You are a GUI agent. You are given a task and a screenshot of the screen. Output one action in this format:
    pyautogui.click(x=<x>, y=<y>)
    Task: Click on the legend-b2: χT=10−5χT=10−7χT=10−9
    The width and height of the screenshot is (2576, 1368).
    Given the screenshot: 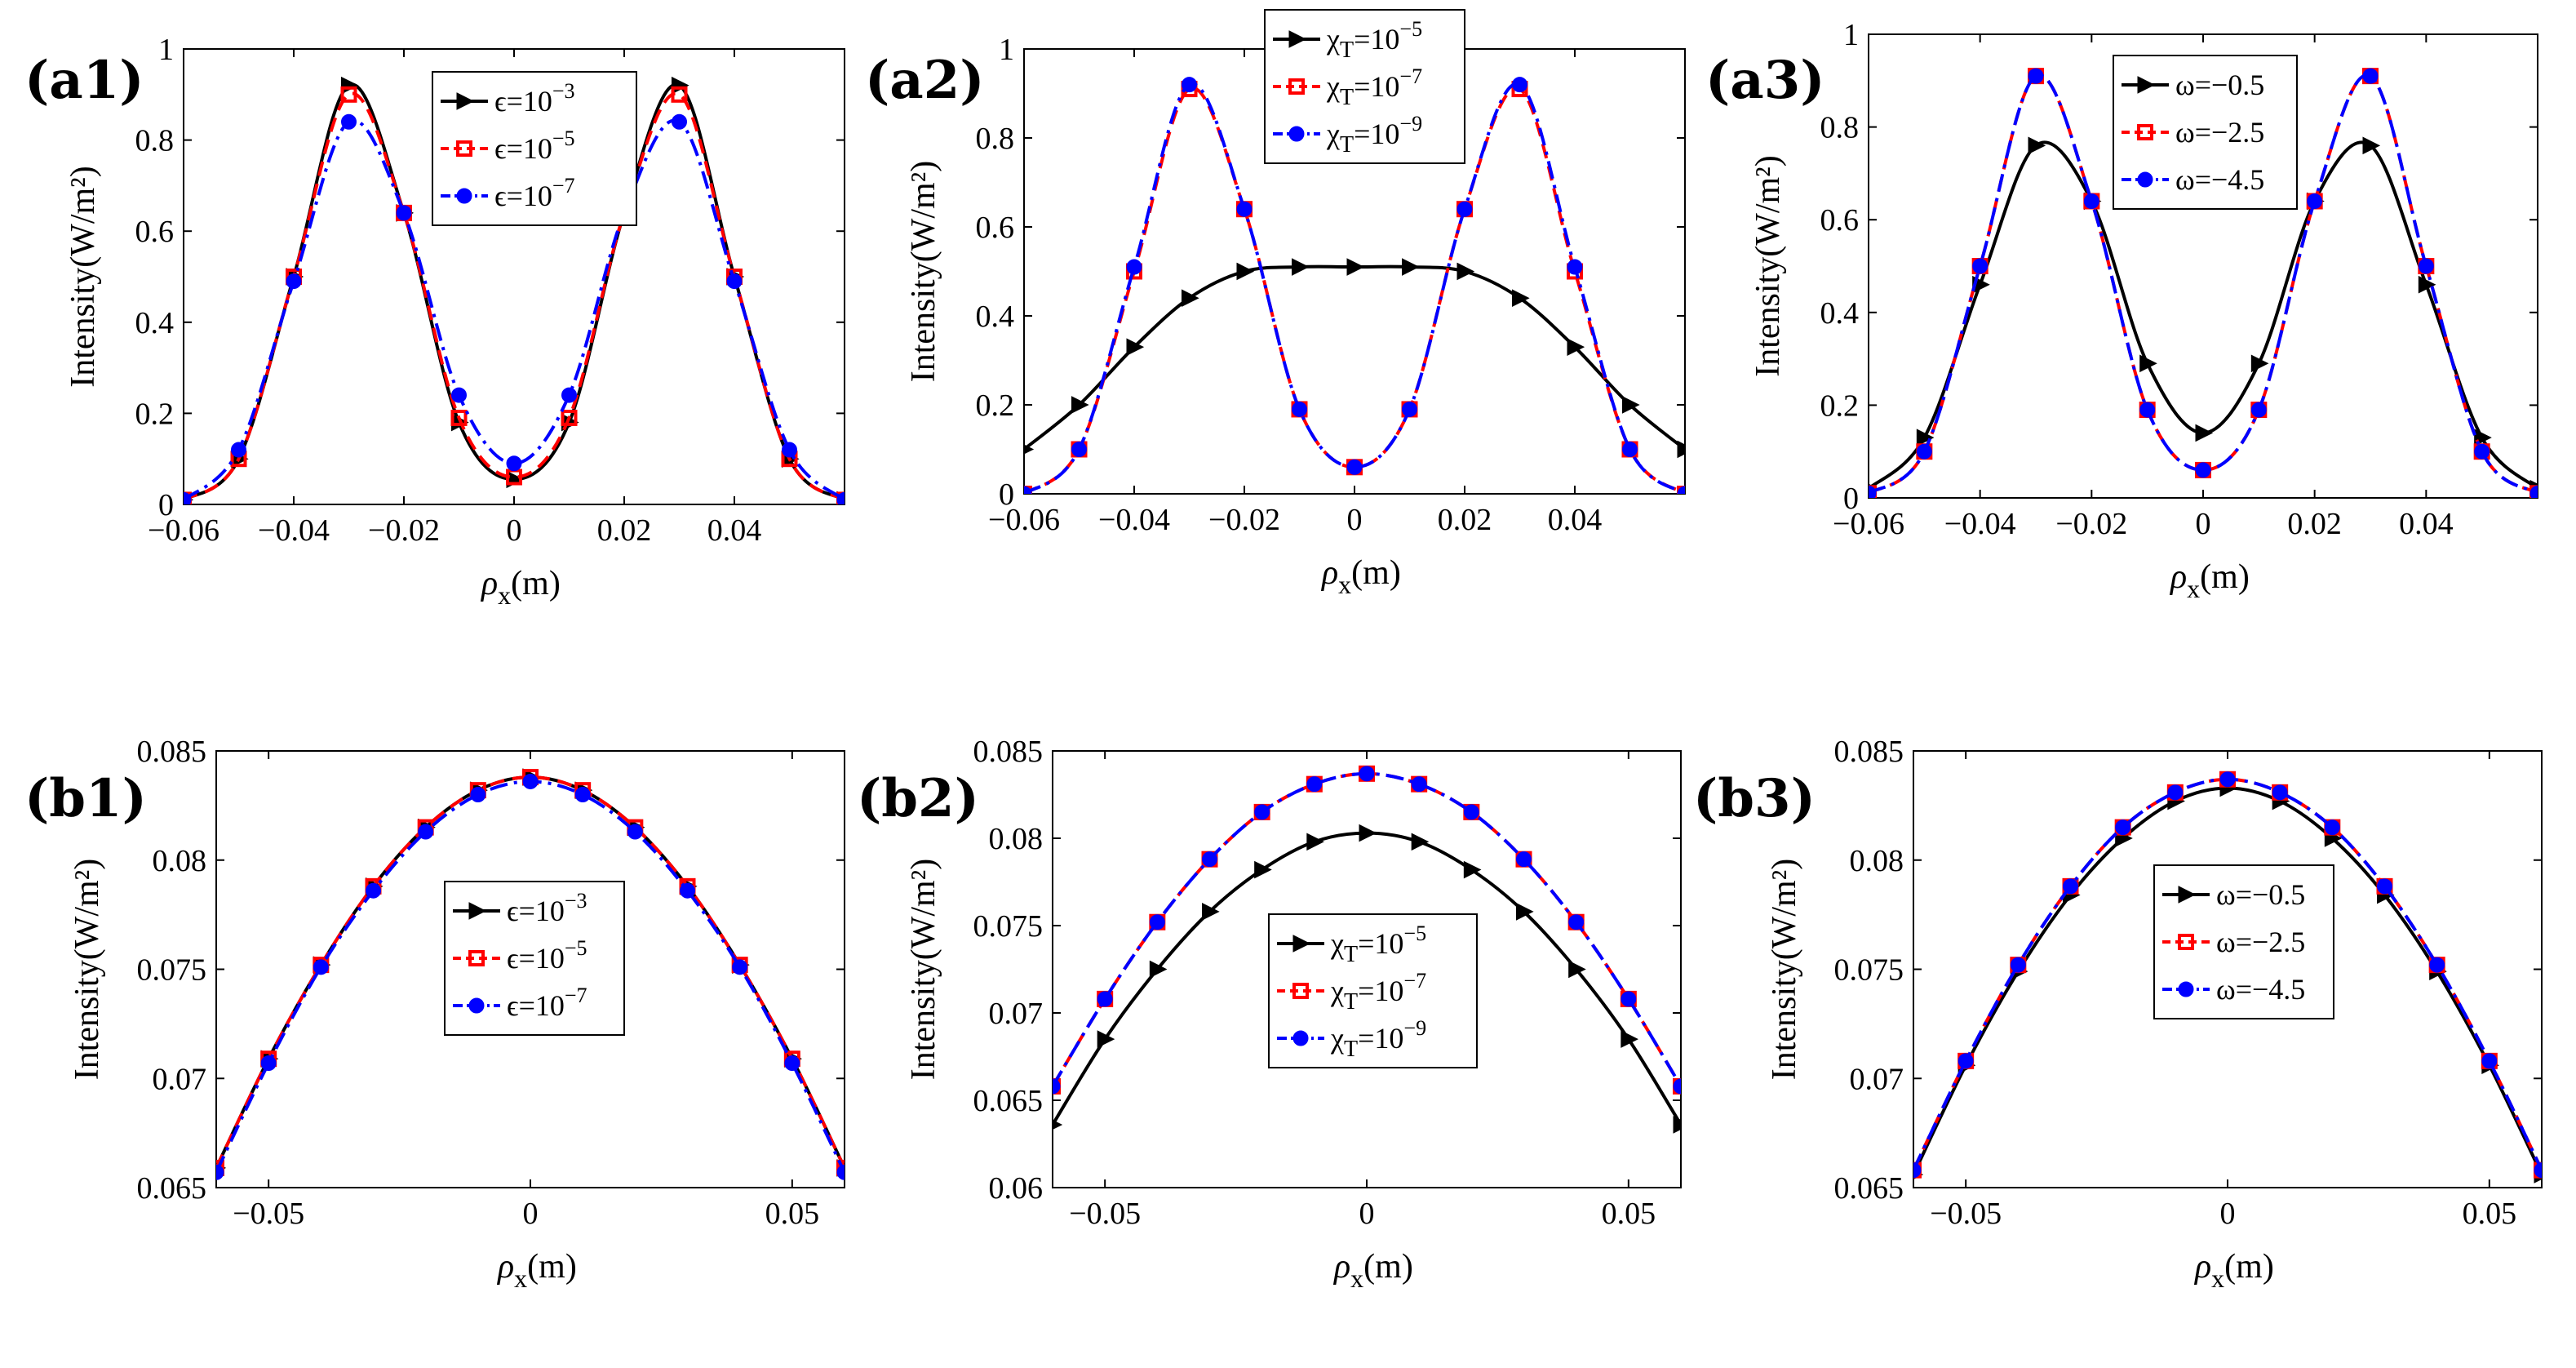 What is the action you would take?
    pyautogui.click(x=1373, y=990)
    